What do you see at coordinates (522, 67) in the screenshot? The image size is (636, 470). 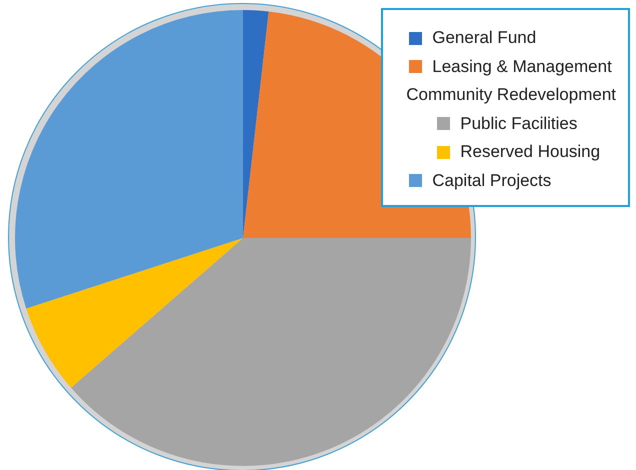 I see `legend-label: Leasing & Management` at bounding box center [522, 67].